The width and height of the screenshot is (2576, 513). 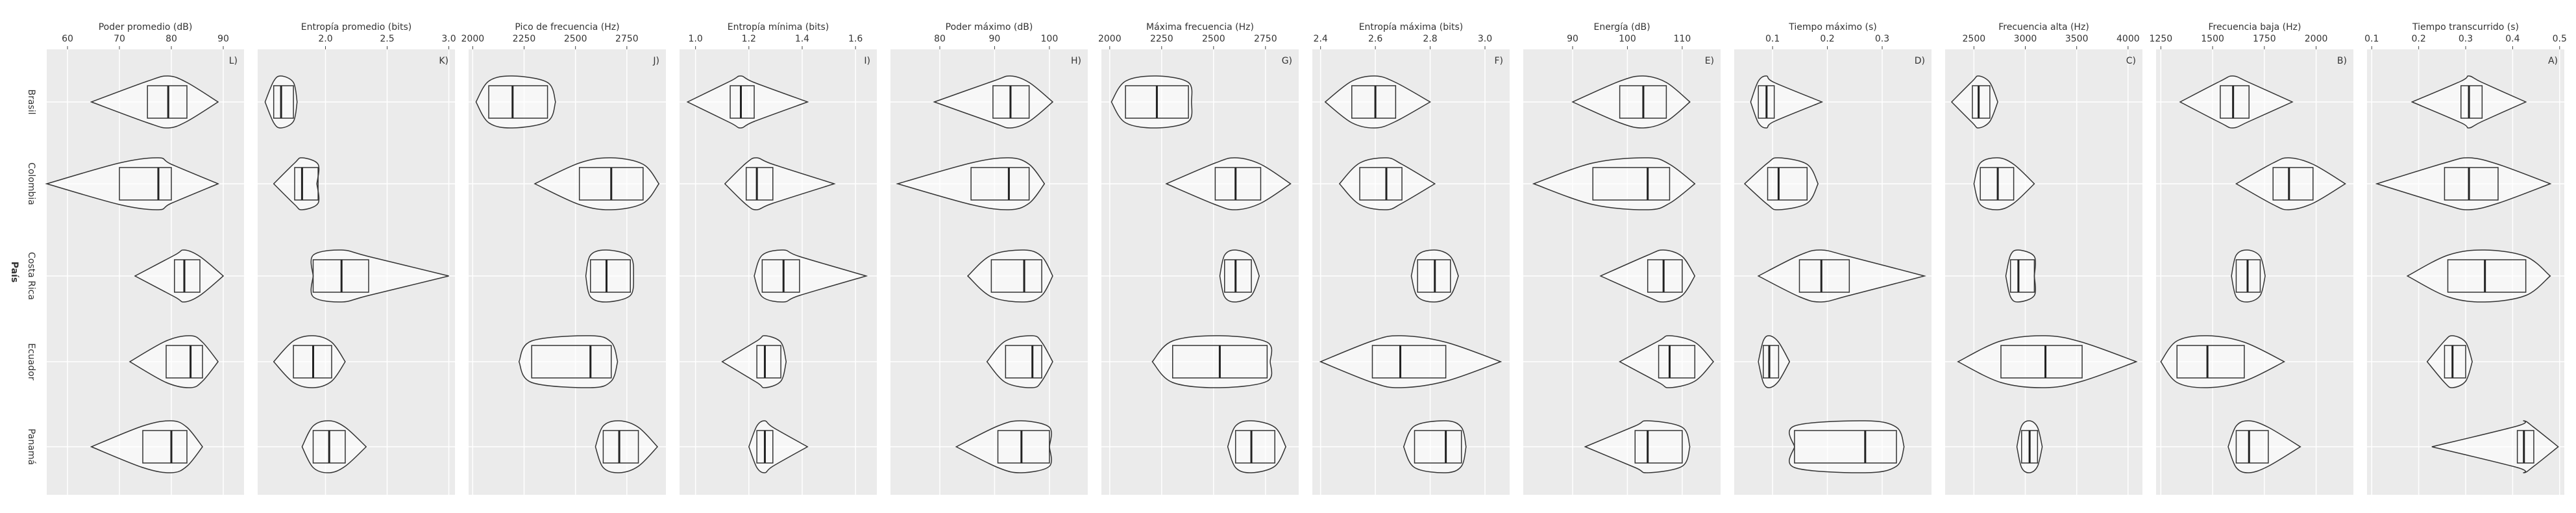 I want to click on panel-title: Energía (dB), so click(x=1621, y=27).